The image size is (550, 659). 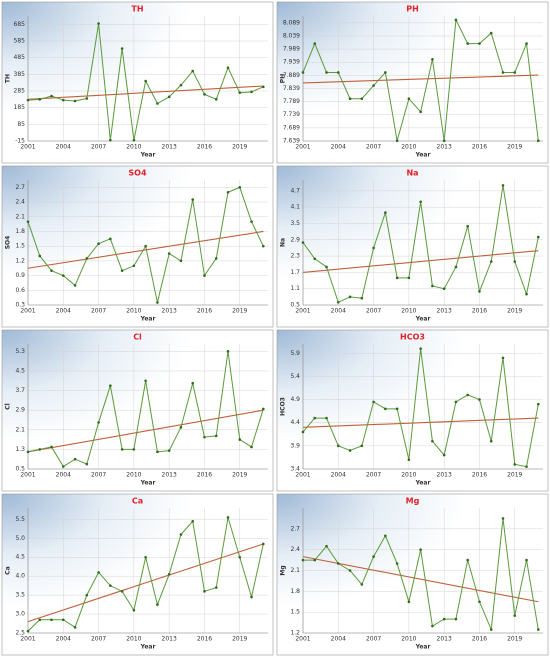 I want to click on y-tick-label: 3.9, so click(x=295, y=445).